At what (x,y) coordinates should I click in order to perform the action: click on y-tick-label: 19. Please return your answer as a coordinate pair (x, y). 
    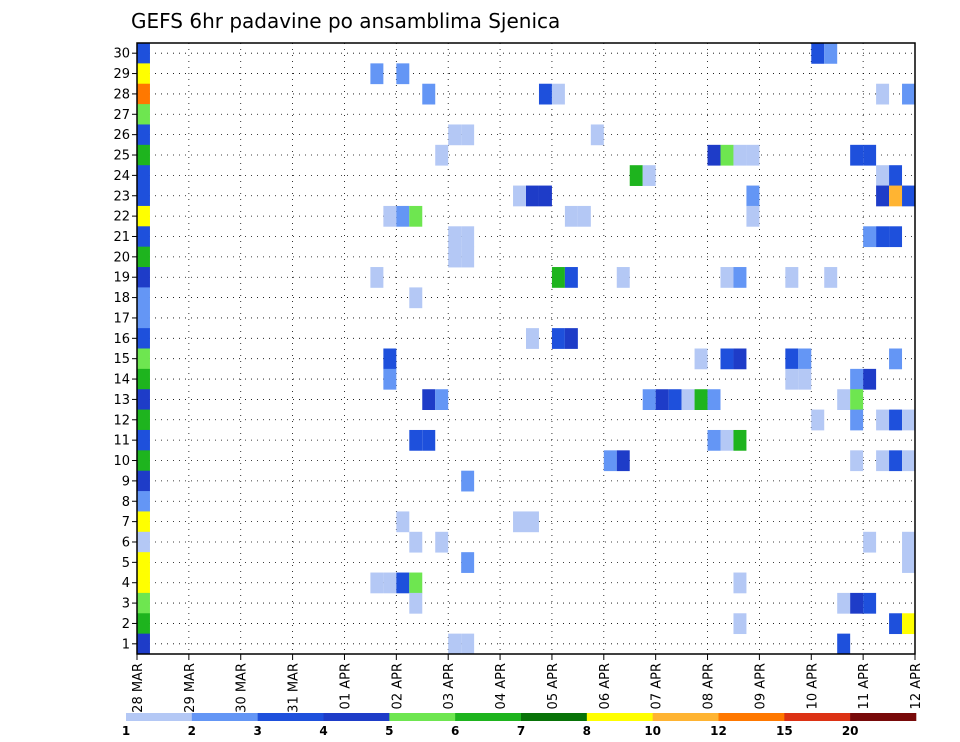
    Looking at the image, I should click on (121, 278).